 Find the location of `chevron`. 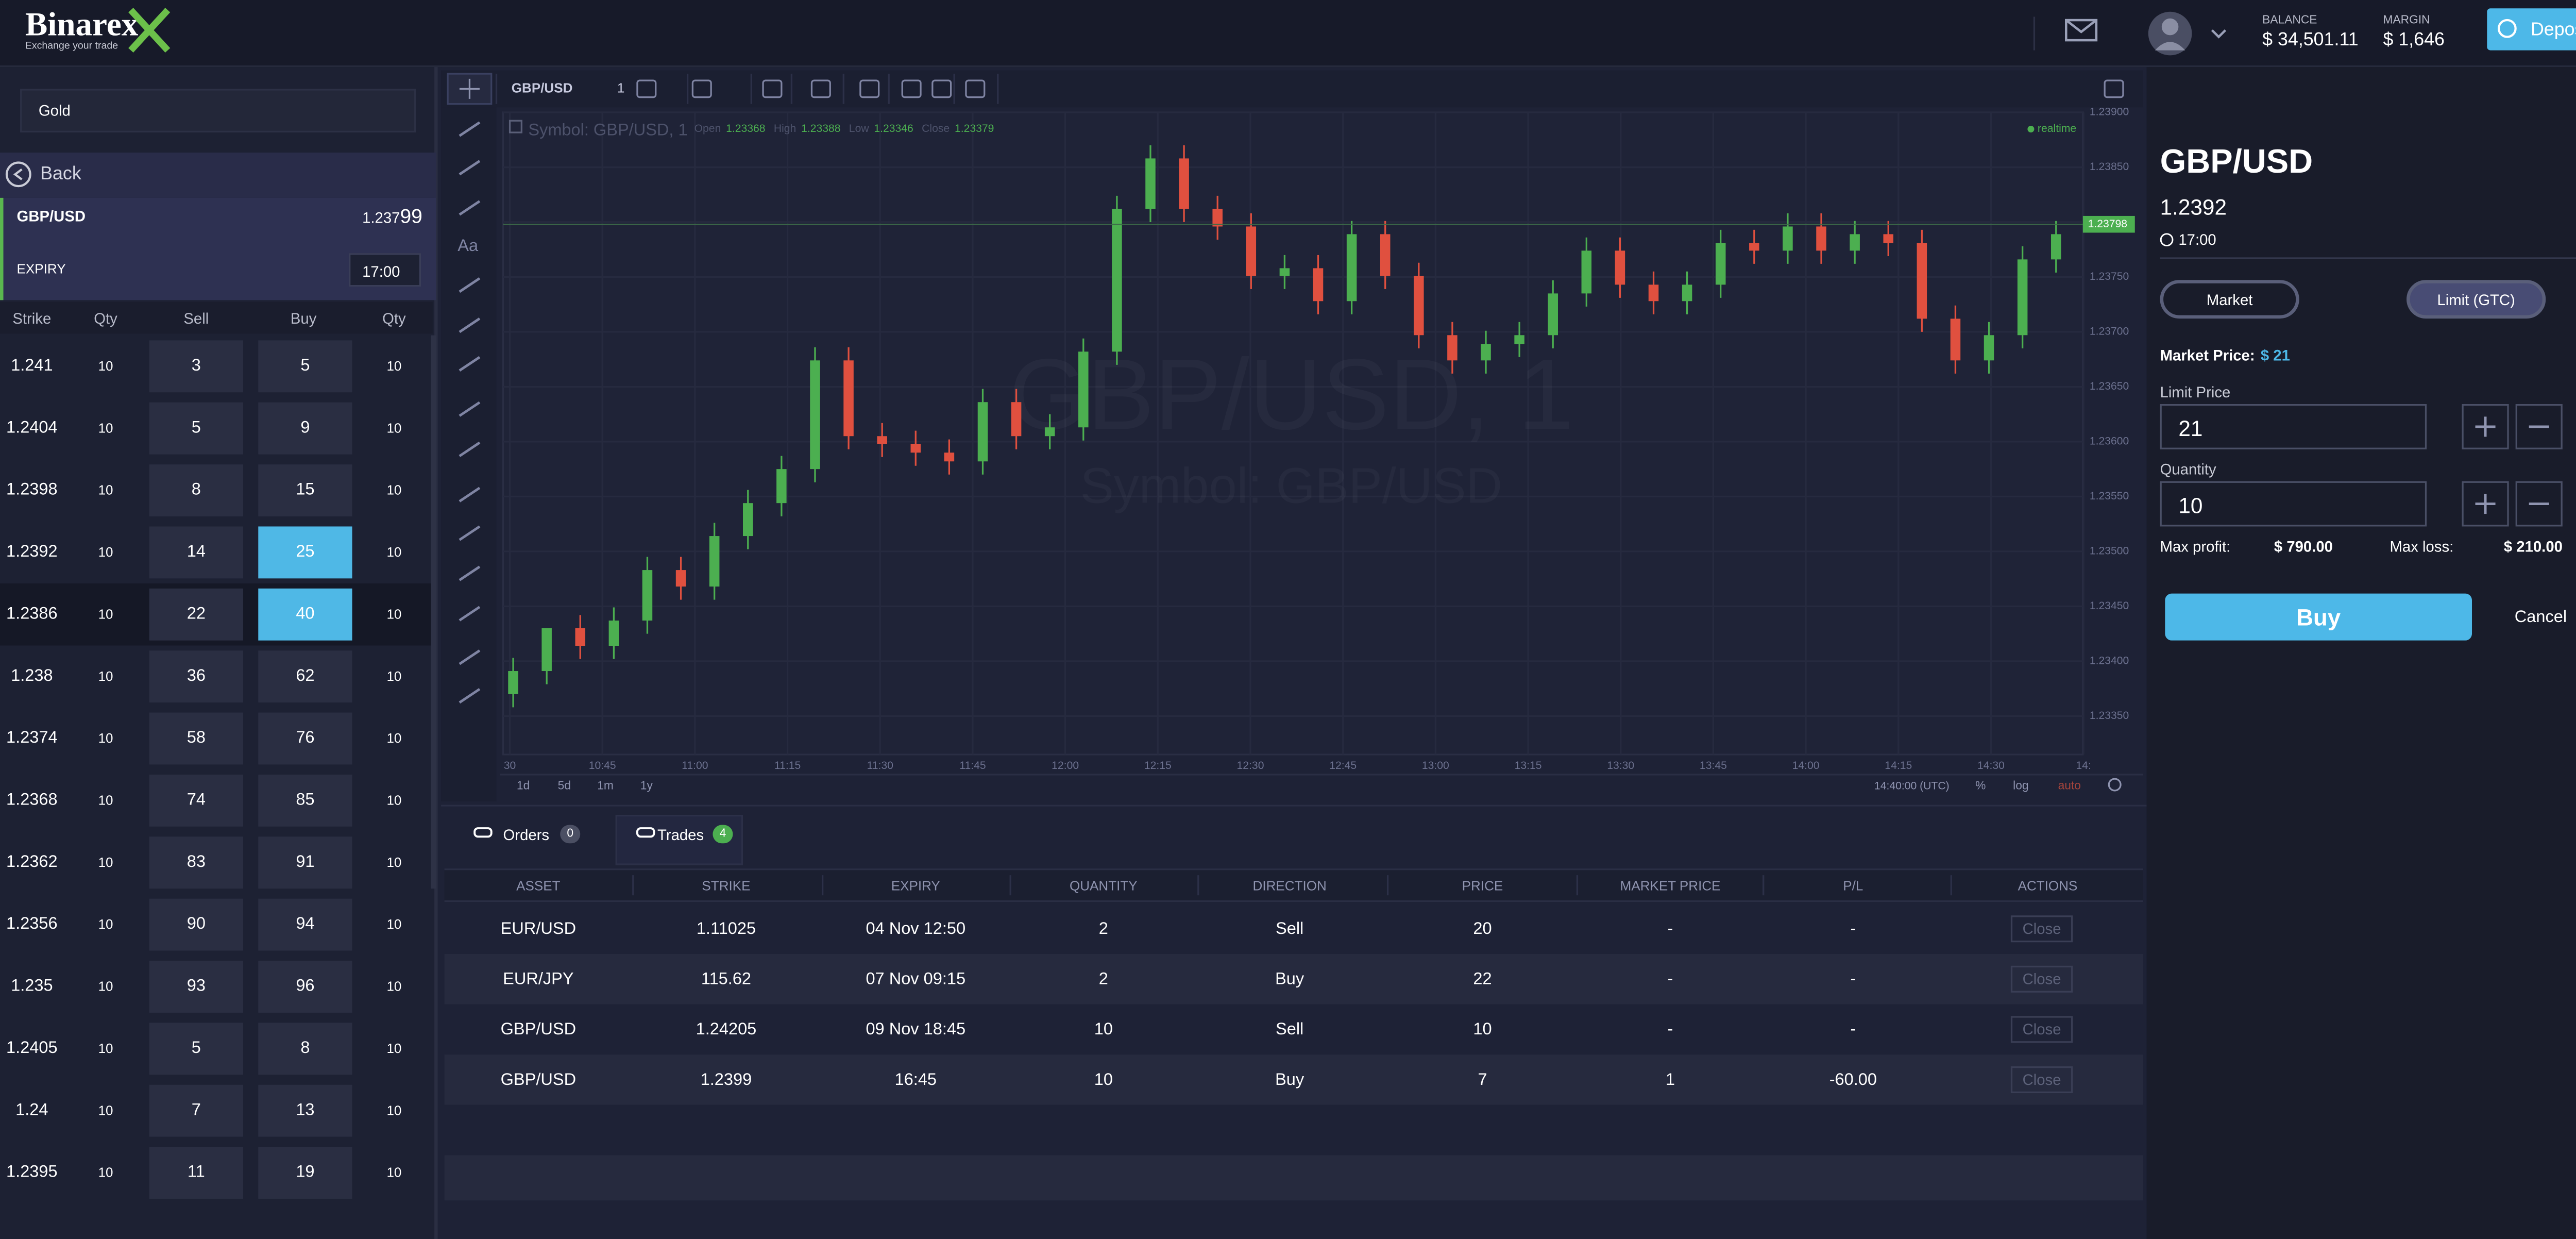

chevron is located at coordinates (2219, 34).